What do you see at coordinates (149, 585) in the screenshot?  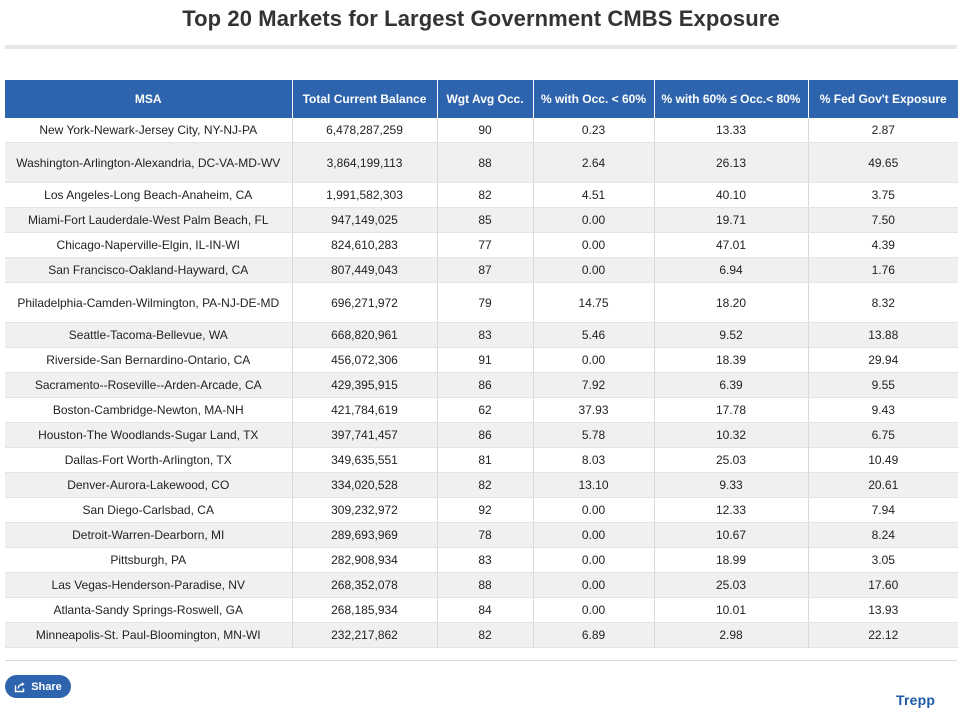 I see `cell-msa: Las Vegas-Henderson-Paradise, NV` at bounding box center [149, 585].